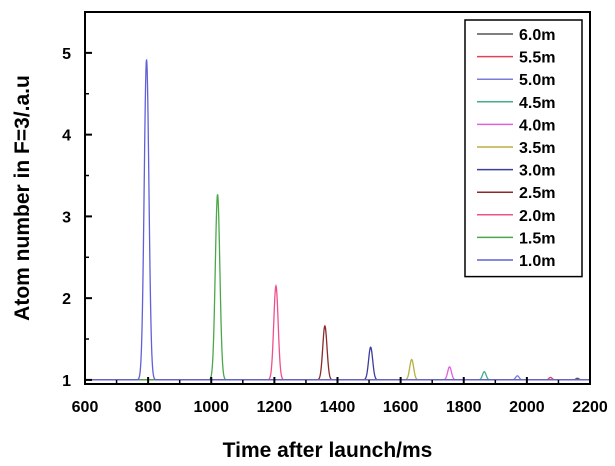  What do you see at coordinates (22, 198) in the screenshot?
I see `y-axis-title: Atom number in F=3/.a.u` at bounding box center [22, 198].